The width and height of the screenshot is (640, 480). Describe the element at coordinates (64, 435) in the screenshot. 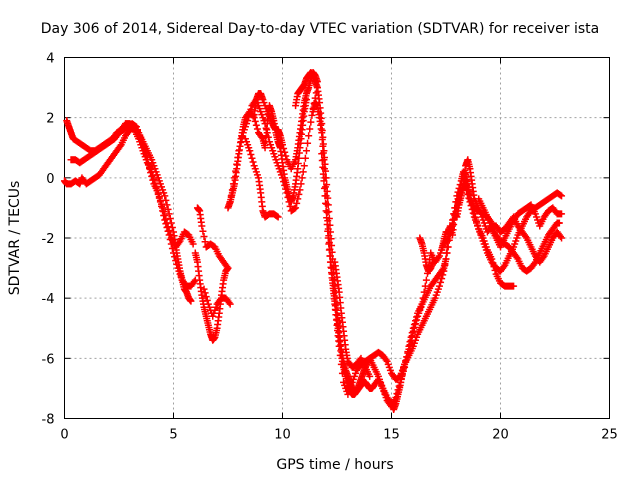

I see `x-tick-label: 0` at that location.